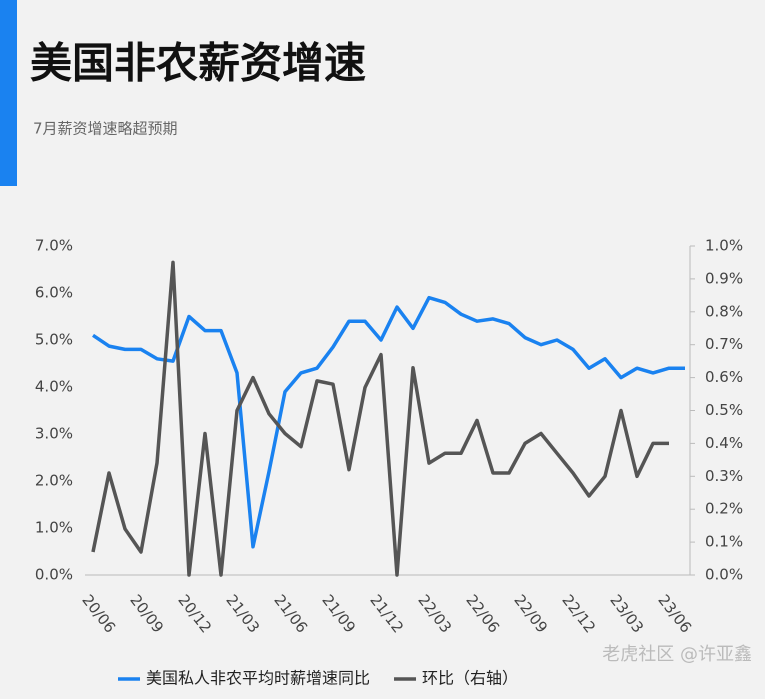 The image size is (765, 699). Describe the element at coordinates (54, 528) in the screenshot. I see `y-tick-label: 1.0%` at that location.